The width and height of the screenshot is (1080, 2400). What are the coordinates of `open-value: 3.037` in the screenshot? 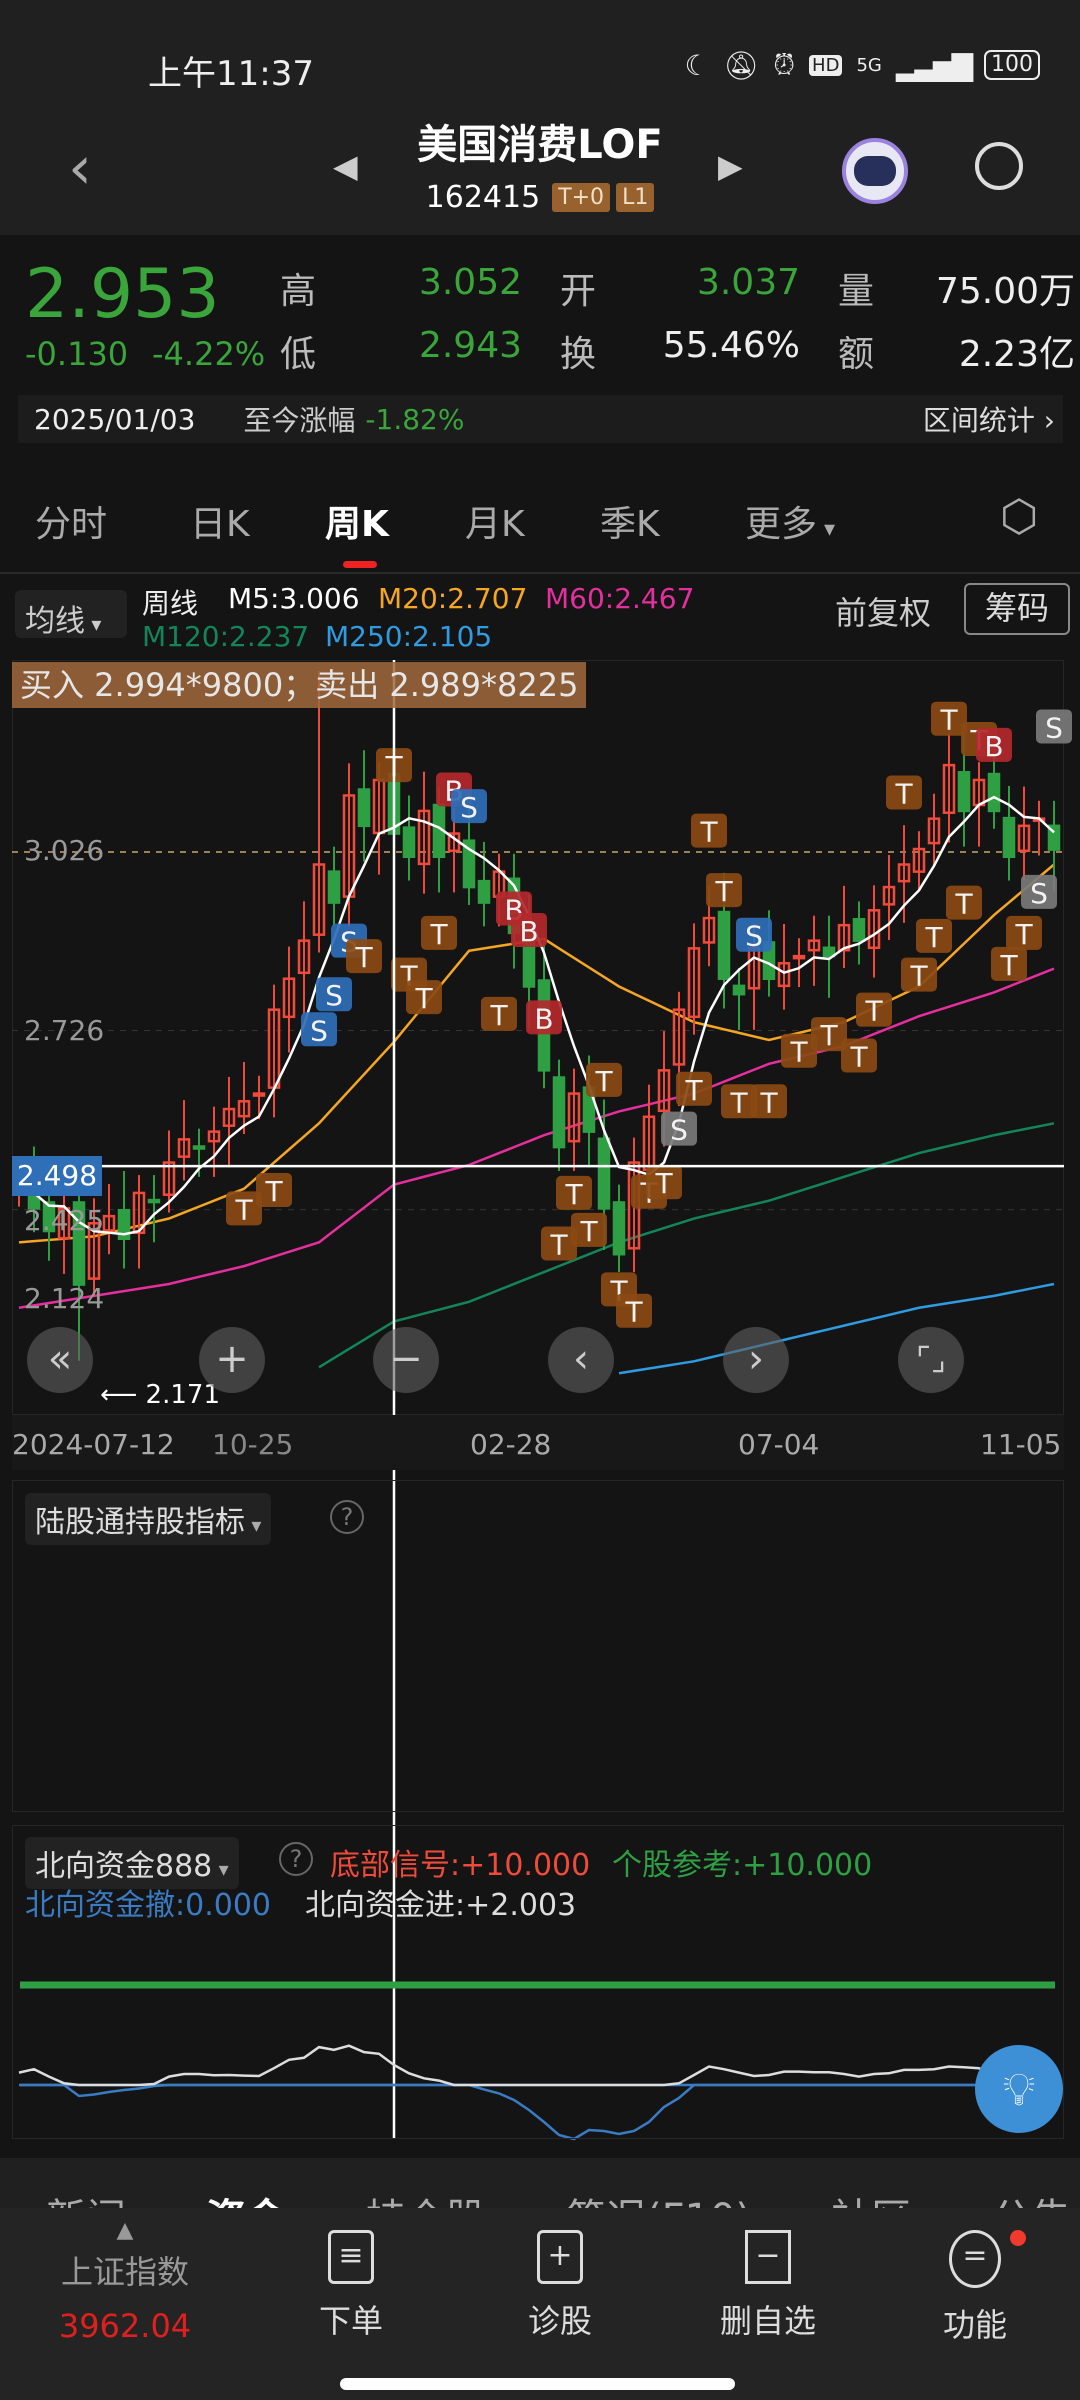 It's located at (748, 282).